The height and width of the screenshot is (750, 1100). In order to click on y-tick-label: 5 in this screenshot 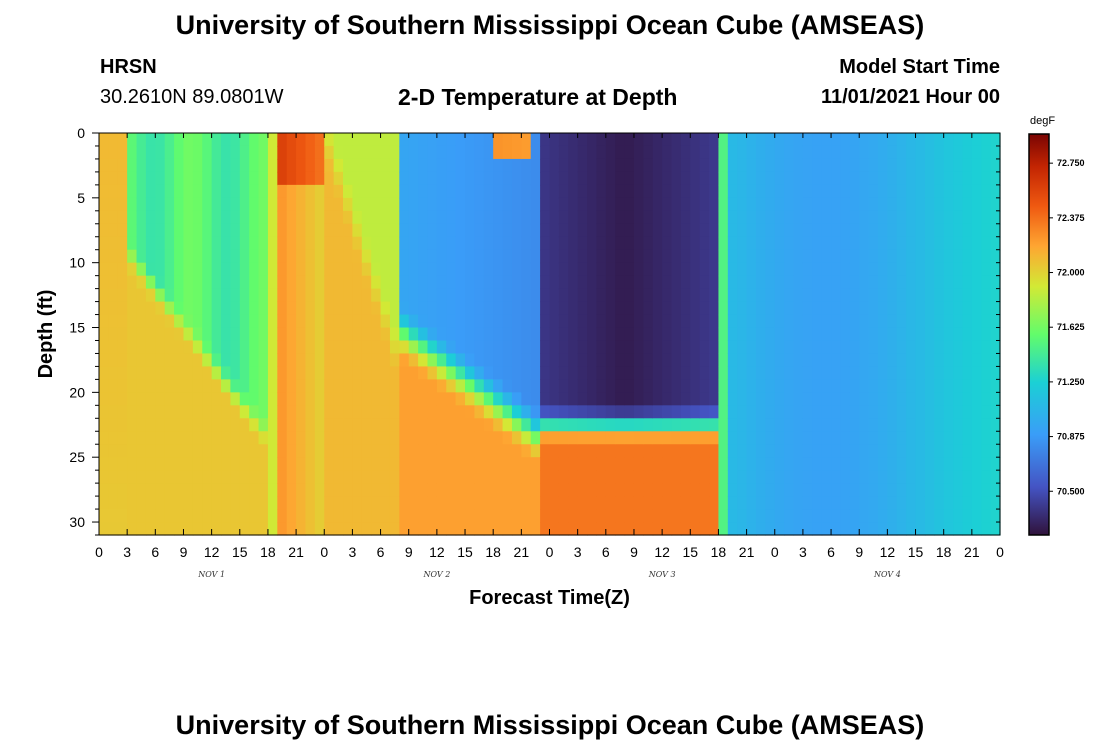, I will do `click(81, 198)`.